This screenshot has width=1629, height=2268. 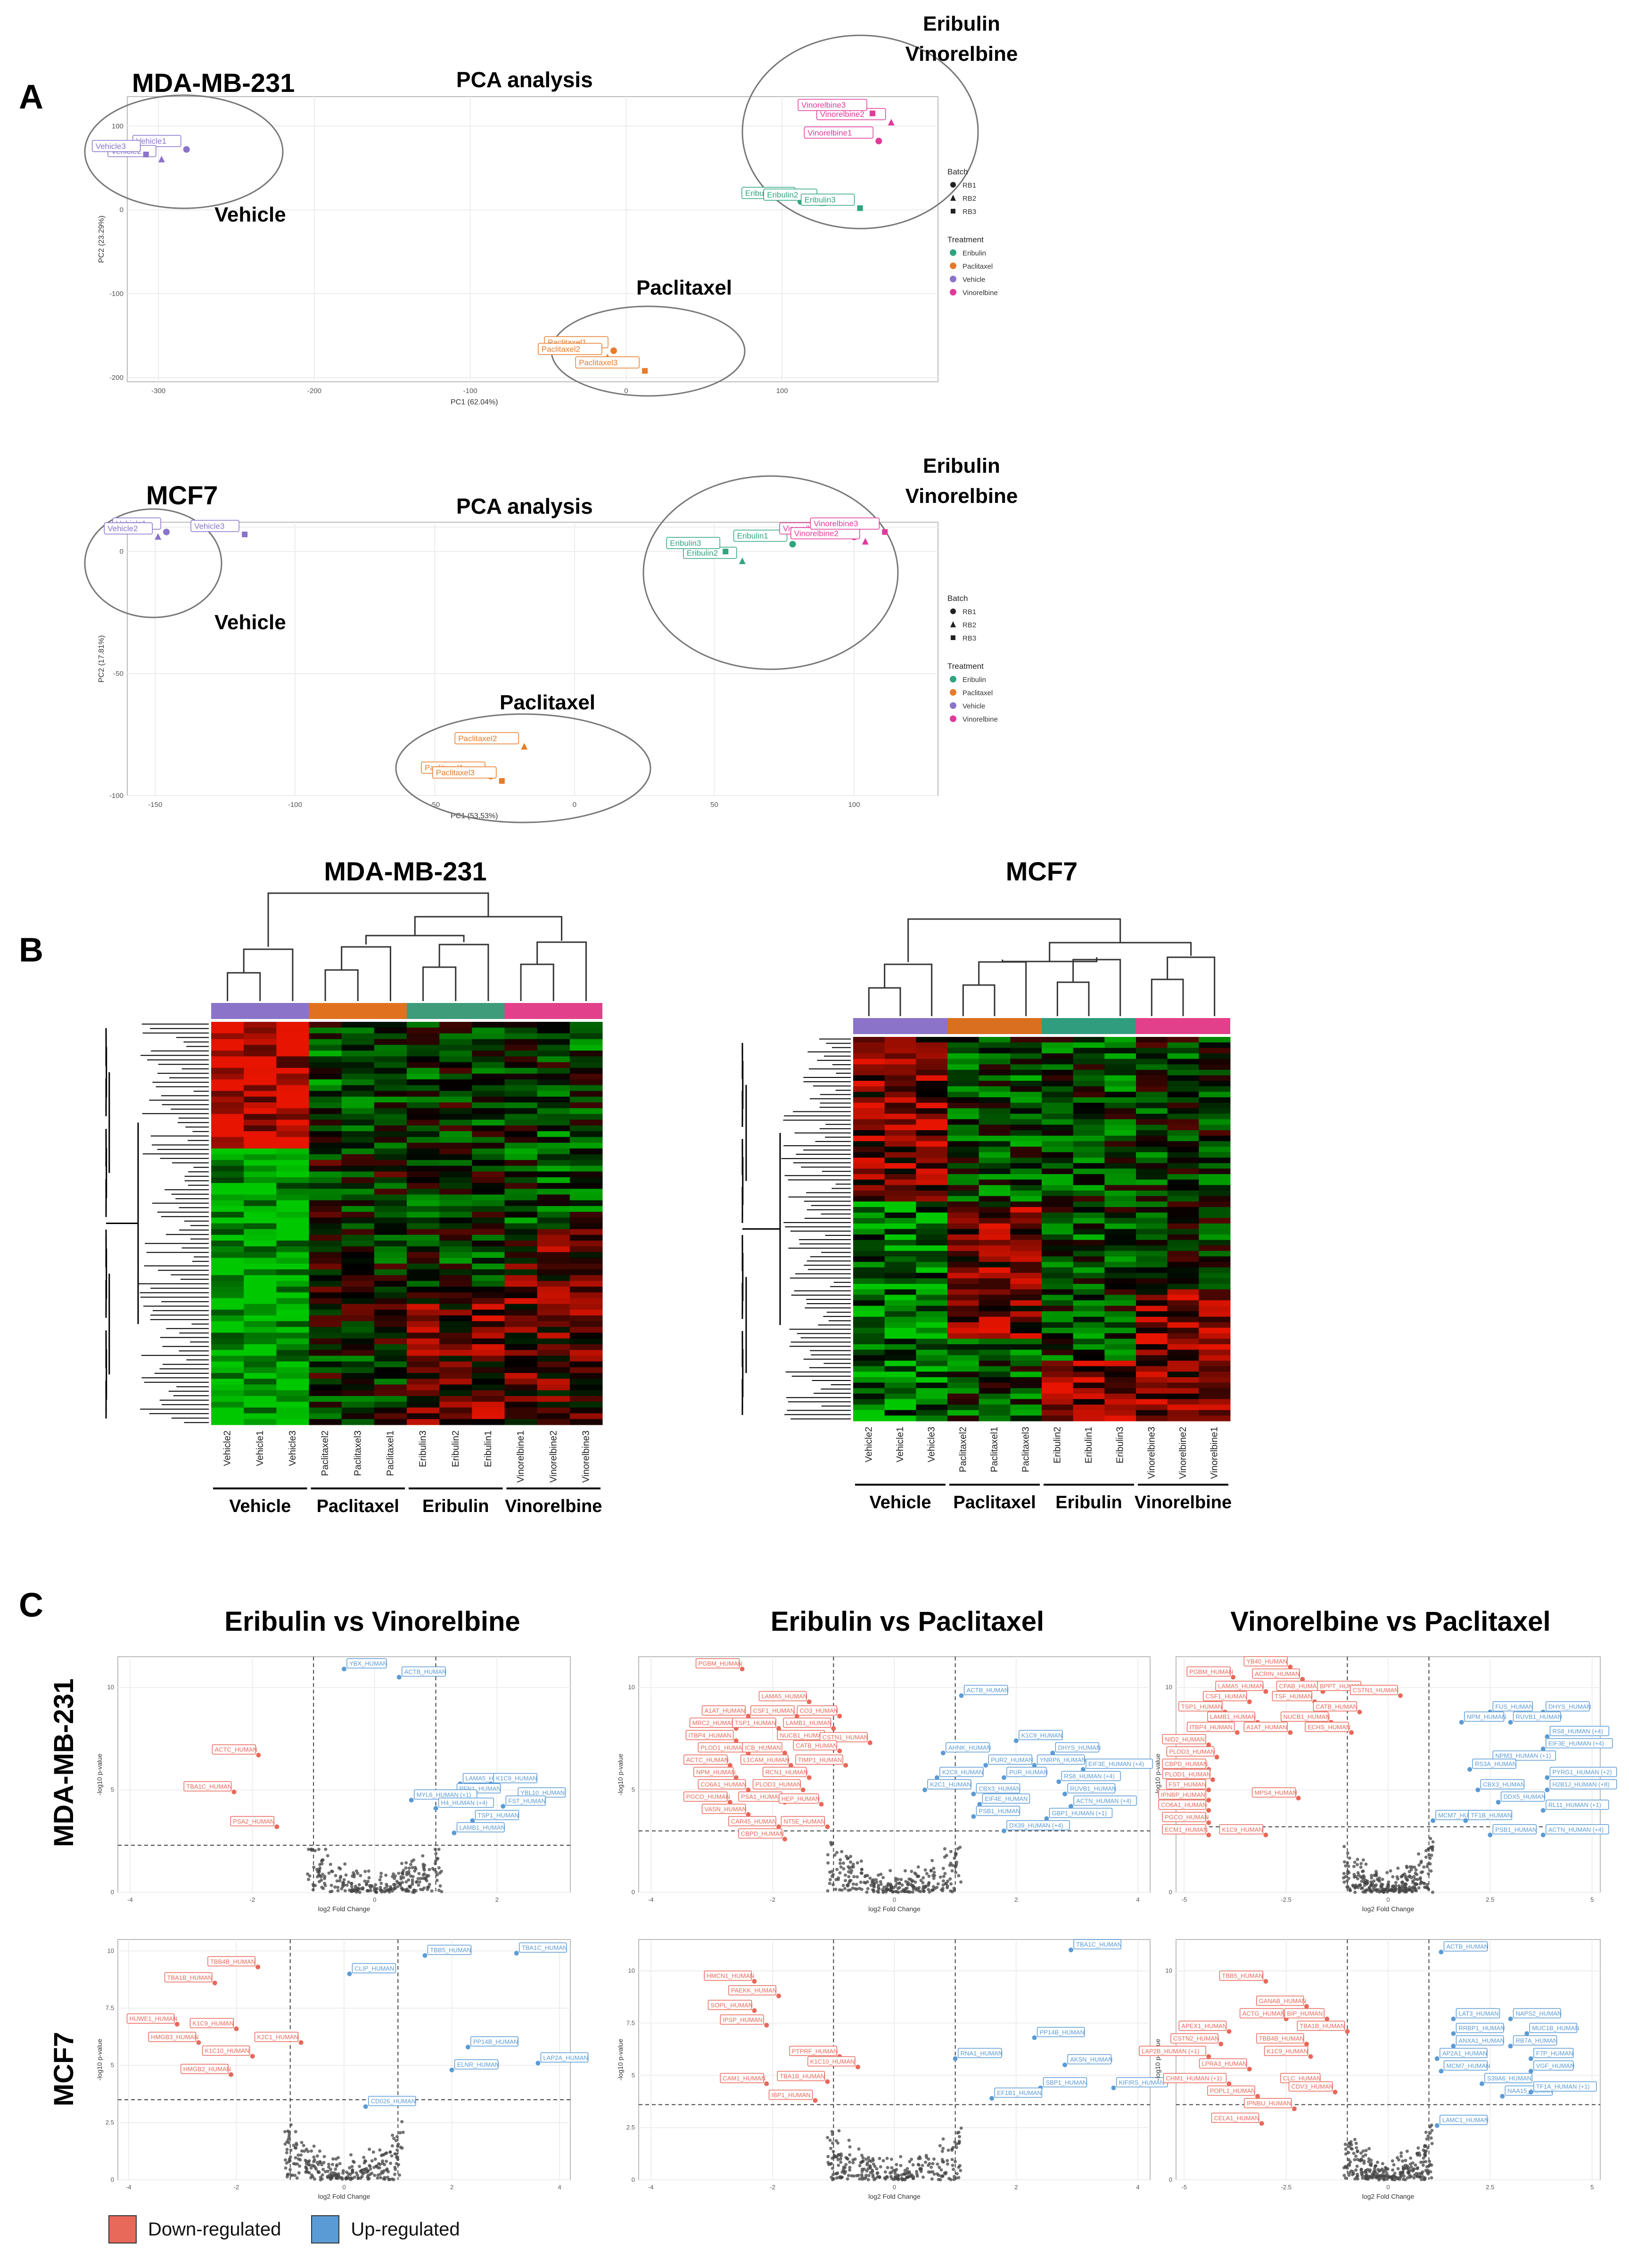 What do you see at coordinates (723, 1785) in the screenshot?
I see `volcano-point-label: CO6A1_HUMAN` at bounding box center [723, 1785].